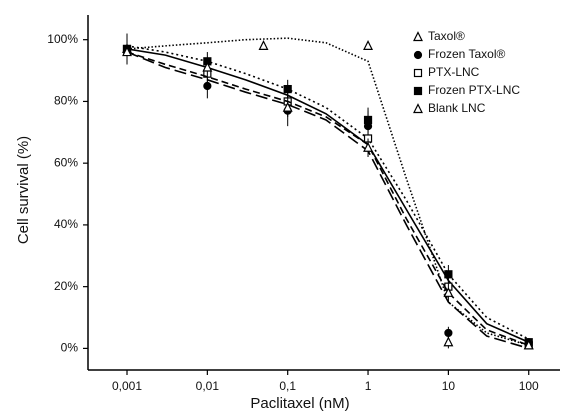 Image resolution: width=568 pixels, height=416 pixels. What do you see at coordinates (66, 162) in the screenshot?
I see `y-tick-label: 60%` at bounding box center [66, 162].